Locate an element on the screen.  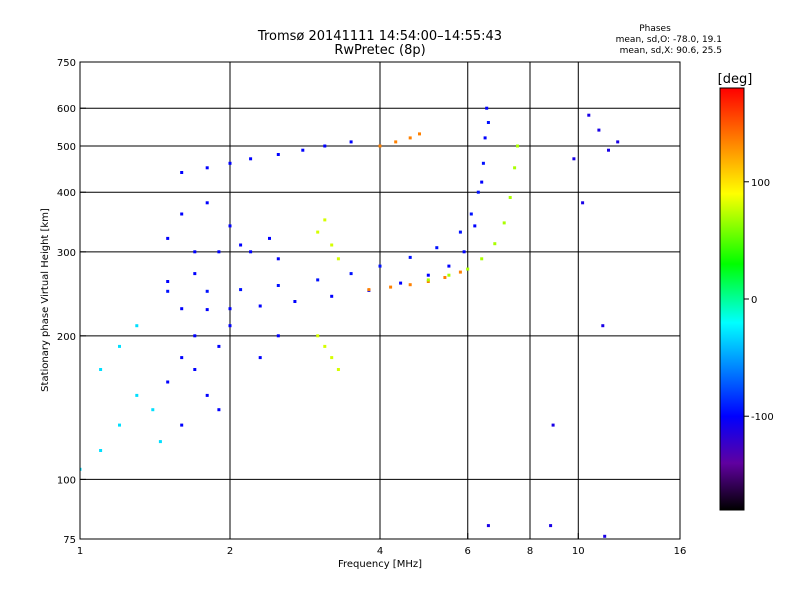
x-tick-label: 10 is located at coordinates (578, 551).